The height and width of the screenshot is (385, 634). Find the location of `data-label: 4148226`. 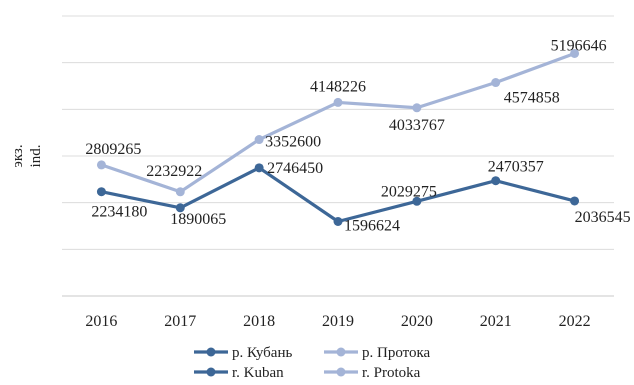

data-label: 4148226 is located at coordinates (338, 86).